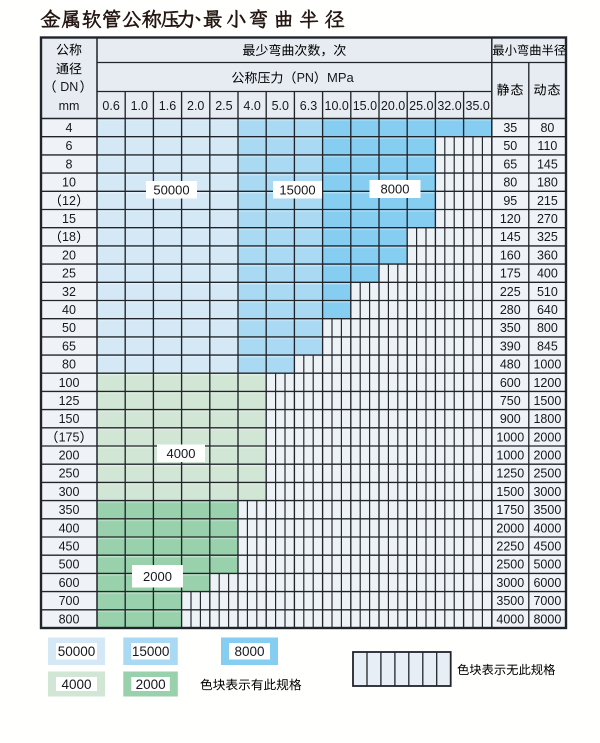 The image size is (600, 743). Describe the element at coordinates (69, 255) in the screenshot. I see `svg-text: 20` at that location.